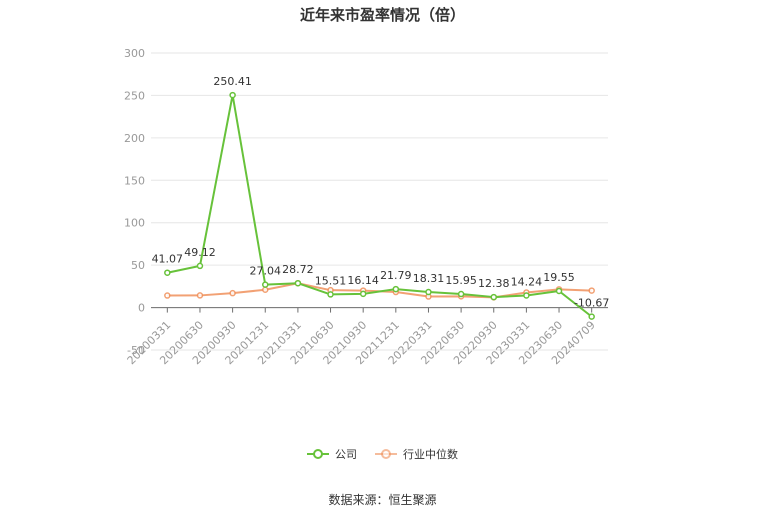  I want to click on company-data-label: 28.72, so click(298, 269).